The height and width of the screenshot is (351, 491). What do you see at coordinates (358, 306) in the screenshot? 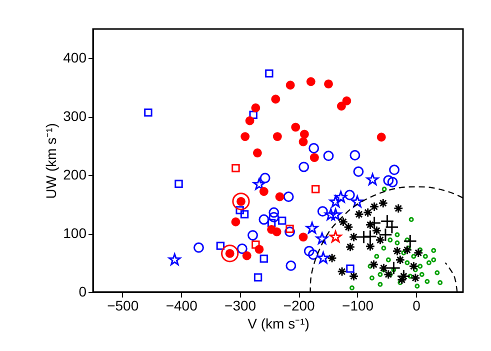
I see `x-tick-label: −100` at bounding box center [358, 306].